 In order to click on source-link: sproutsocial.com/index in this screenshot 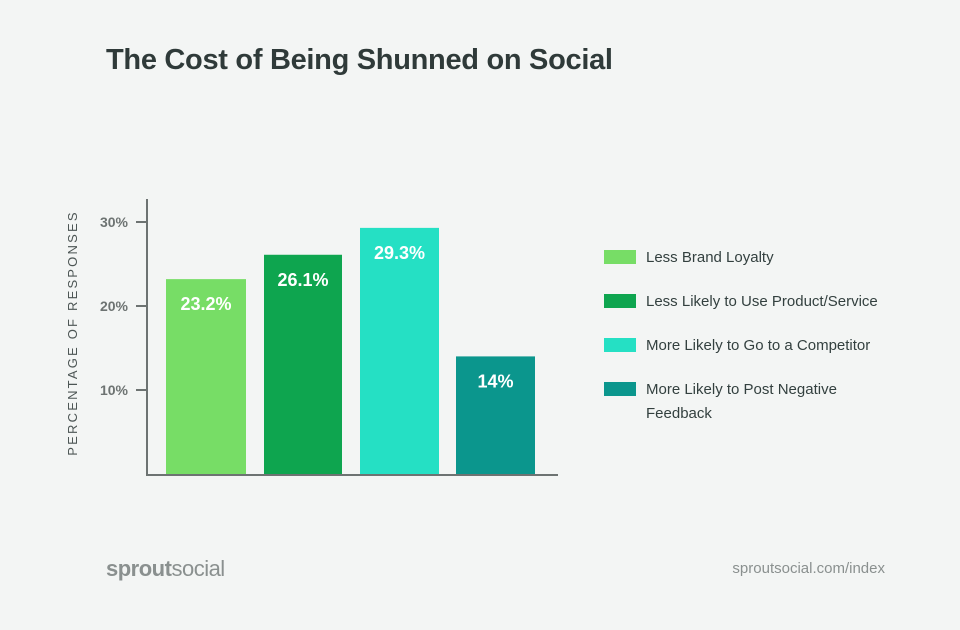, I will do `click(808, 568)`.